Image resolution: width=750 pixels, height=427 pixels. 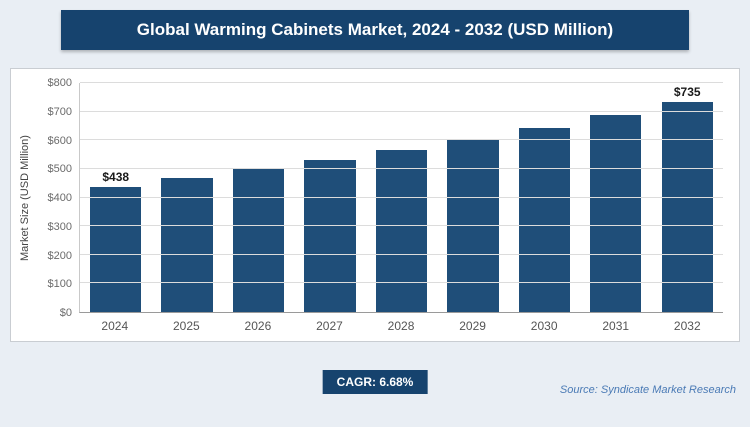 I want to click on x-tick-label: 2025, so click(x=186, y=326).